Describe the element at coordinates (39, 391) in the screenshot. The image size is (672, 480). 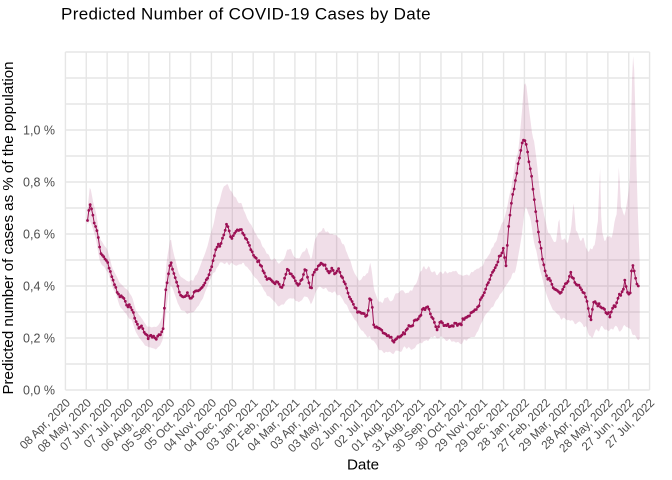
I see `svg-text: 0,0 %` at that location.